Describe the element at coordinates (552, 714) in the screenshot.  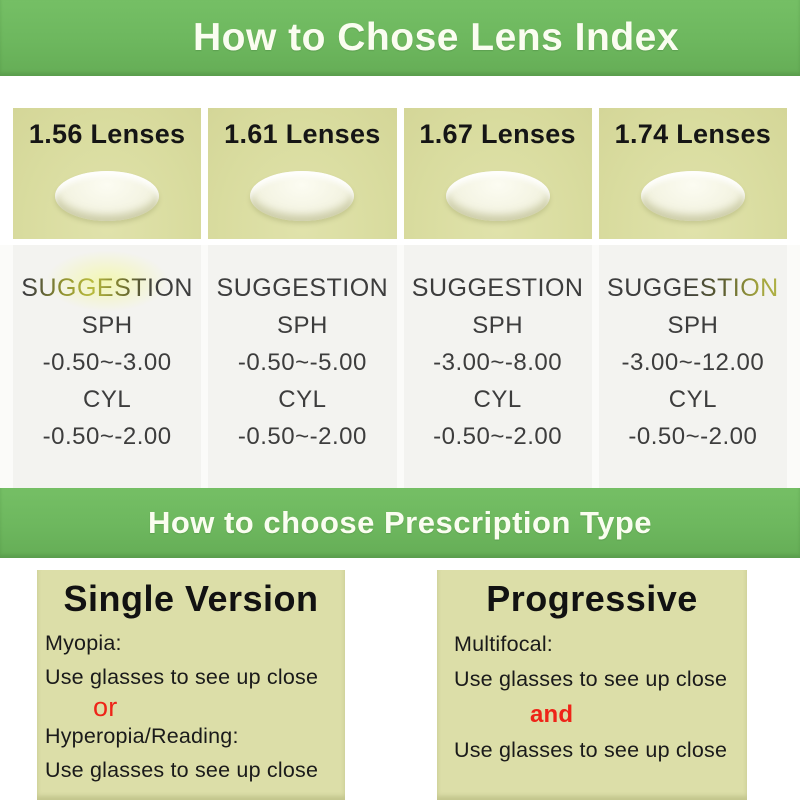
I see `and-connector: and` at that location.